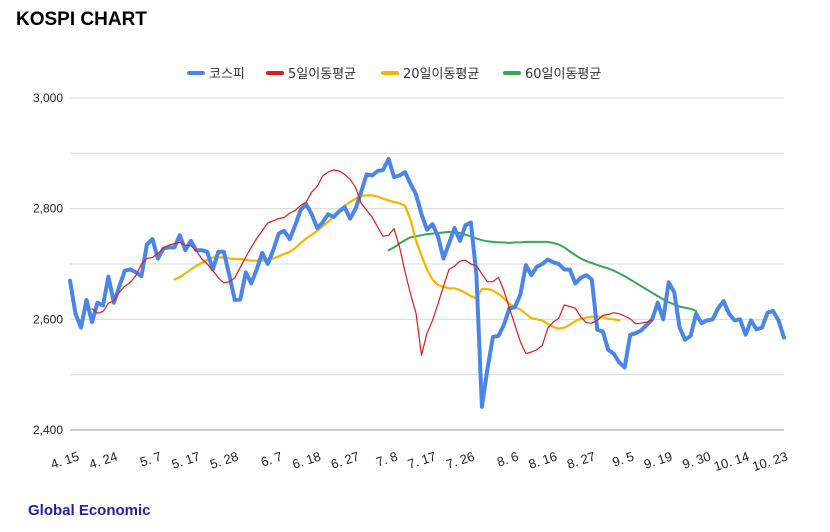 The width and height of the screenshot is (830, 532). What do you see at coordinates (581, 460) in the screenshot?
I see `x-tick-label: 8. 27` at bounding box center [581, 460].